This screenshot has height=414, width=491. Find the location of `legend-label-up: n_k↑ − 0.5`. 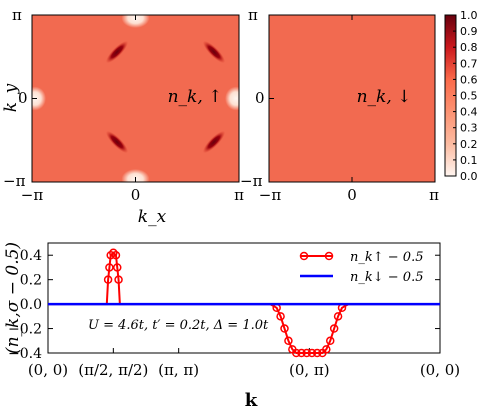

legend-label-up: n_k↑ − 0.5 is located at coordinates (386, 257).